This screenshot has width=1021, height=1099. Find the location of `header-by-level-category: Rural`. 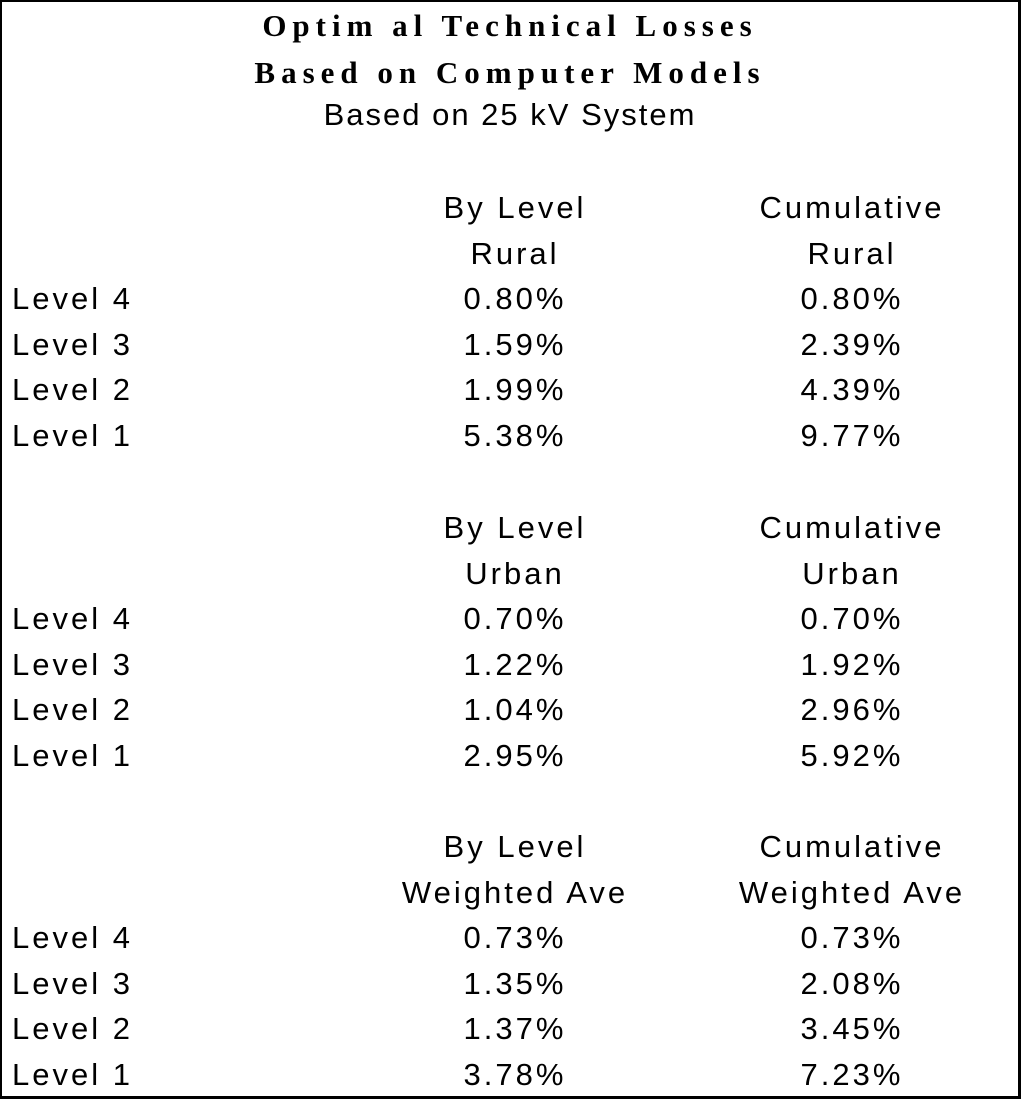

header-by-level-category: Rural is located at coordinates (515, 253).